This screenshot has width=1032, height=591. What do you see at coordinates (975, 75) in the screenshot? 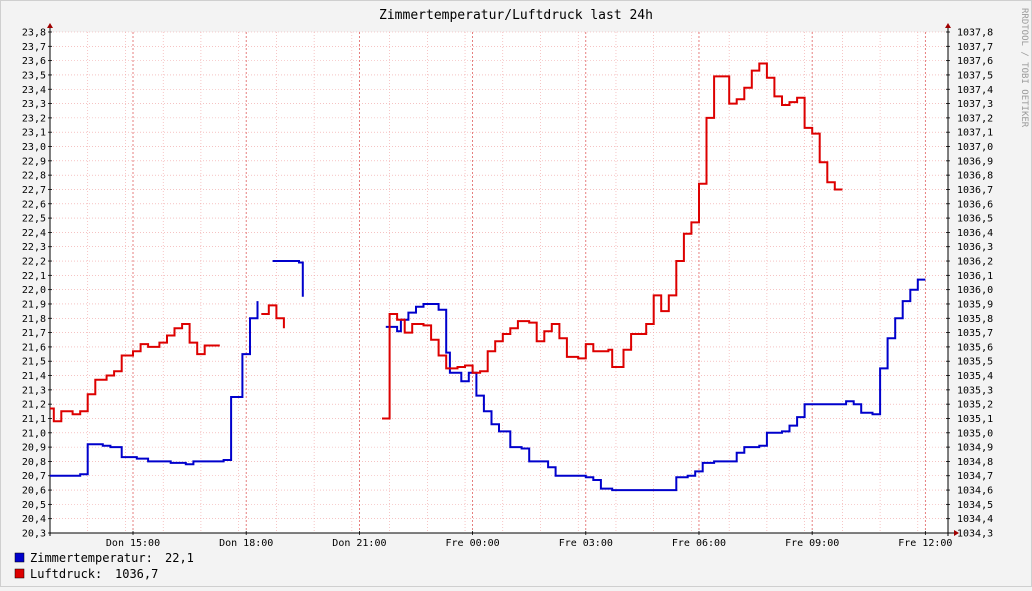
I see `right-tick-label: 1037,5` at bounding box center [975, 75].